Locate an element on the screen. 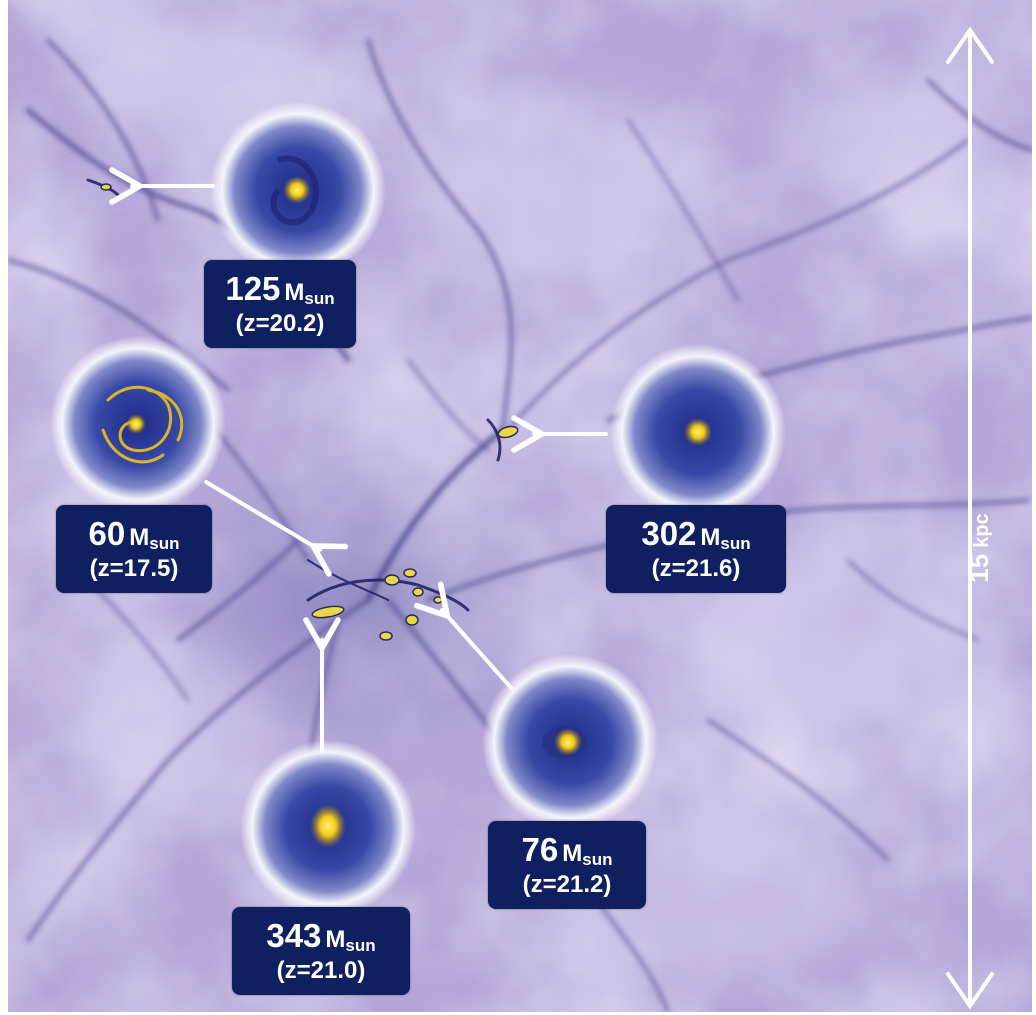 Image resolution: width=1036 pixels, height=1015 pixels. scale-unit: kpc is located at coordinates (982, 530).